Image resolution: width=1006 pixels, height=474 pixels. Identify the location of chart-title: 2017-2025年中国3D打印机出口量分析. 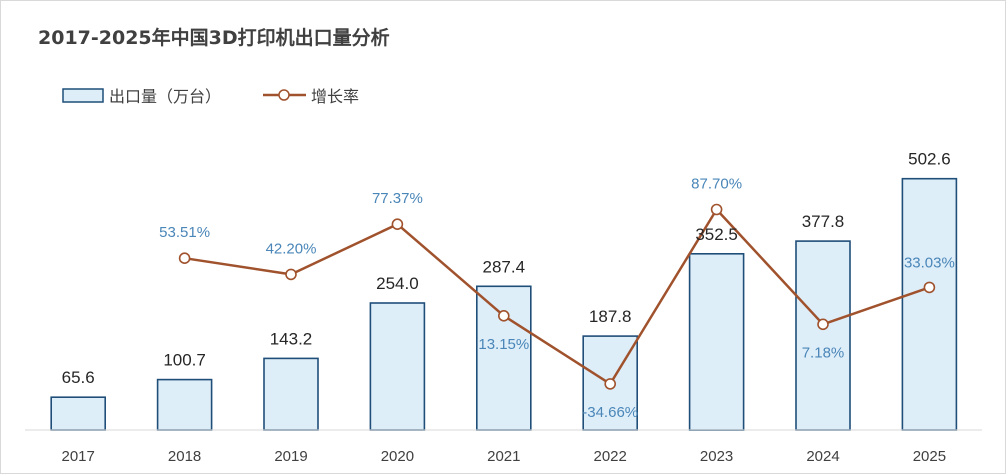
(214, 37).